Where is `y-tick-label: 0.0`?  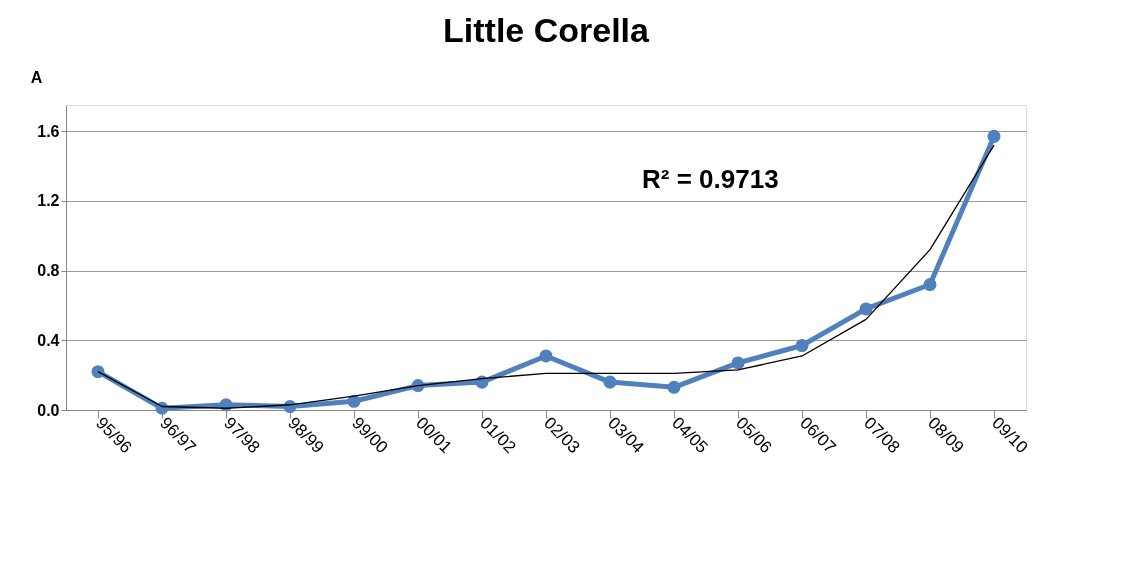 y-tick-label: 0.0 is located at coordinates (48, 410).